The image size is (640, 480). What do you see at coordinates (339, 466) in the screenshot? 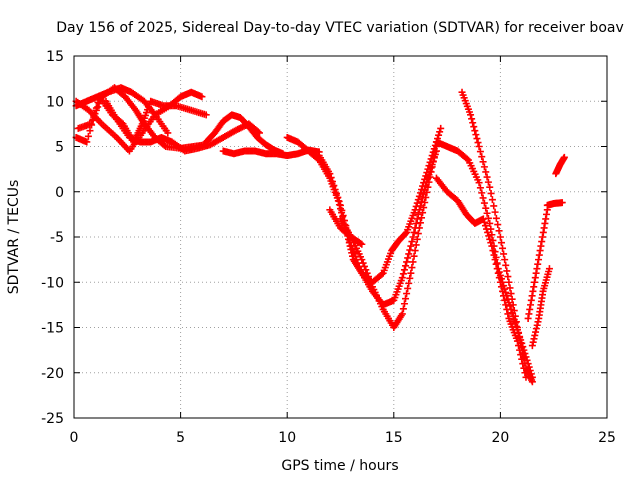
I see `x-axis-label: GPS time / hours` at bounding box center [339, 466].